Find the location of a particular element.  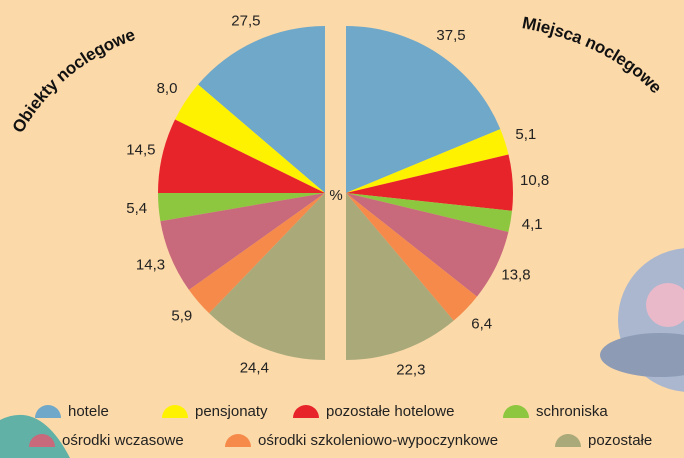

legend-label: ośrodki szkoleniowo-wypoczynkowe is located at coordinates (378, 440).